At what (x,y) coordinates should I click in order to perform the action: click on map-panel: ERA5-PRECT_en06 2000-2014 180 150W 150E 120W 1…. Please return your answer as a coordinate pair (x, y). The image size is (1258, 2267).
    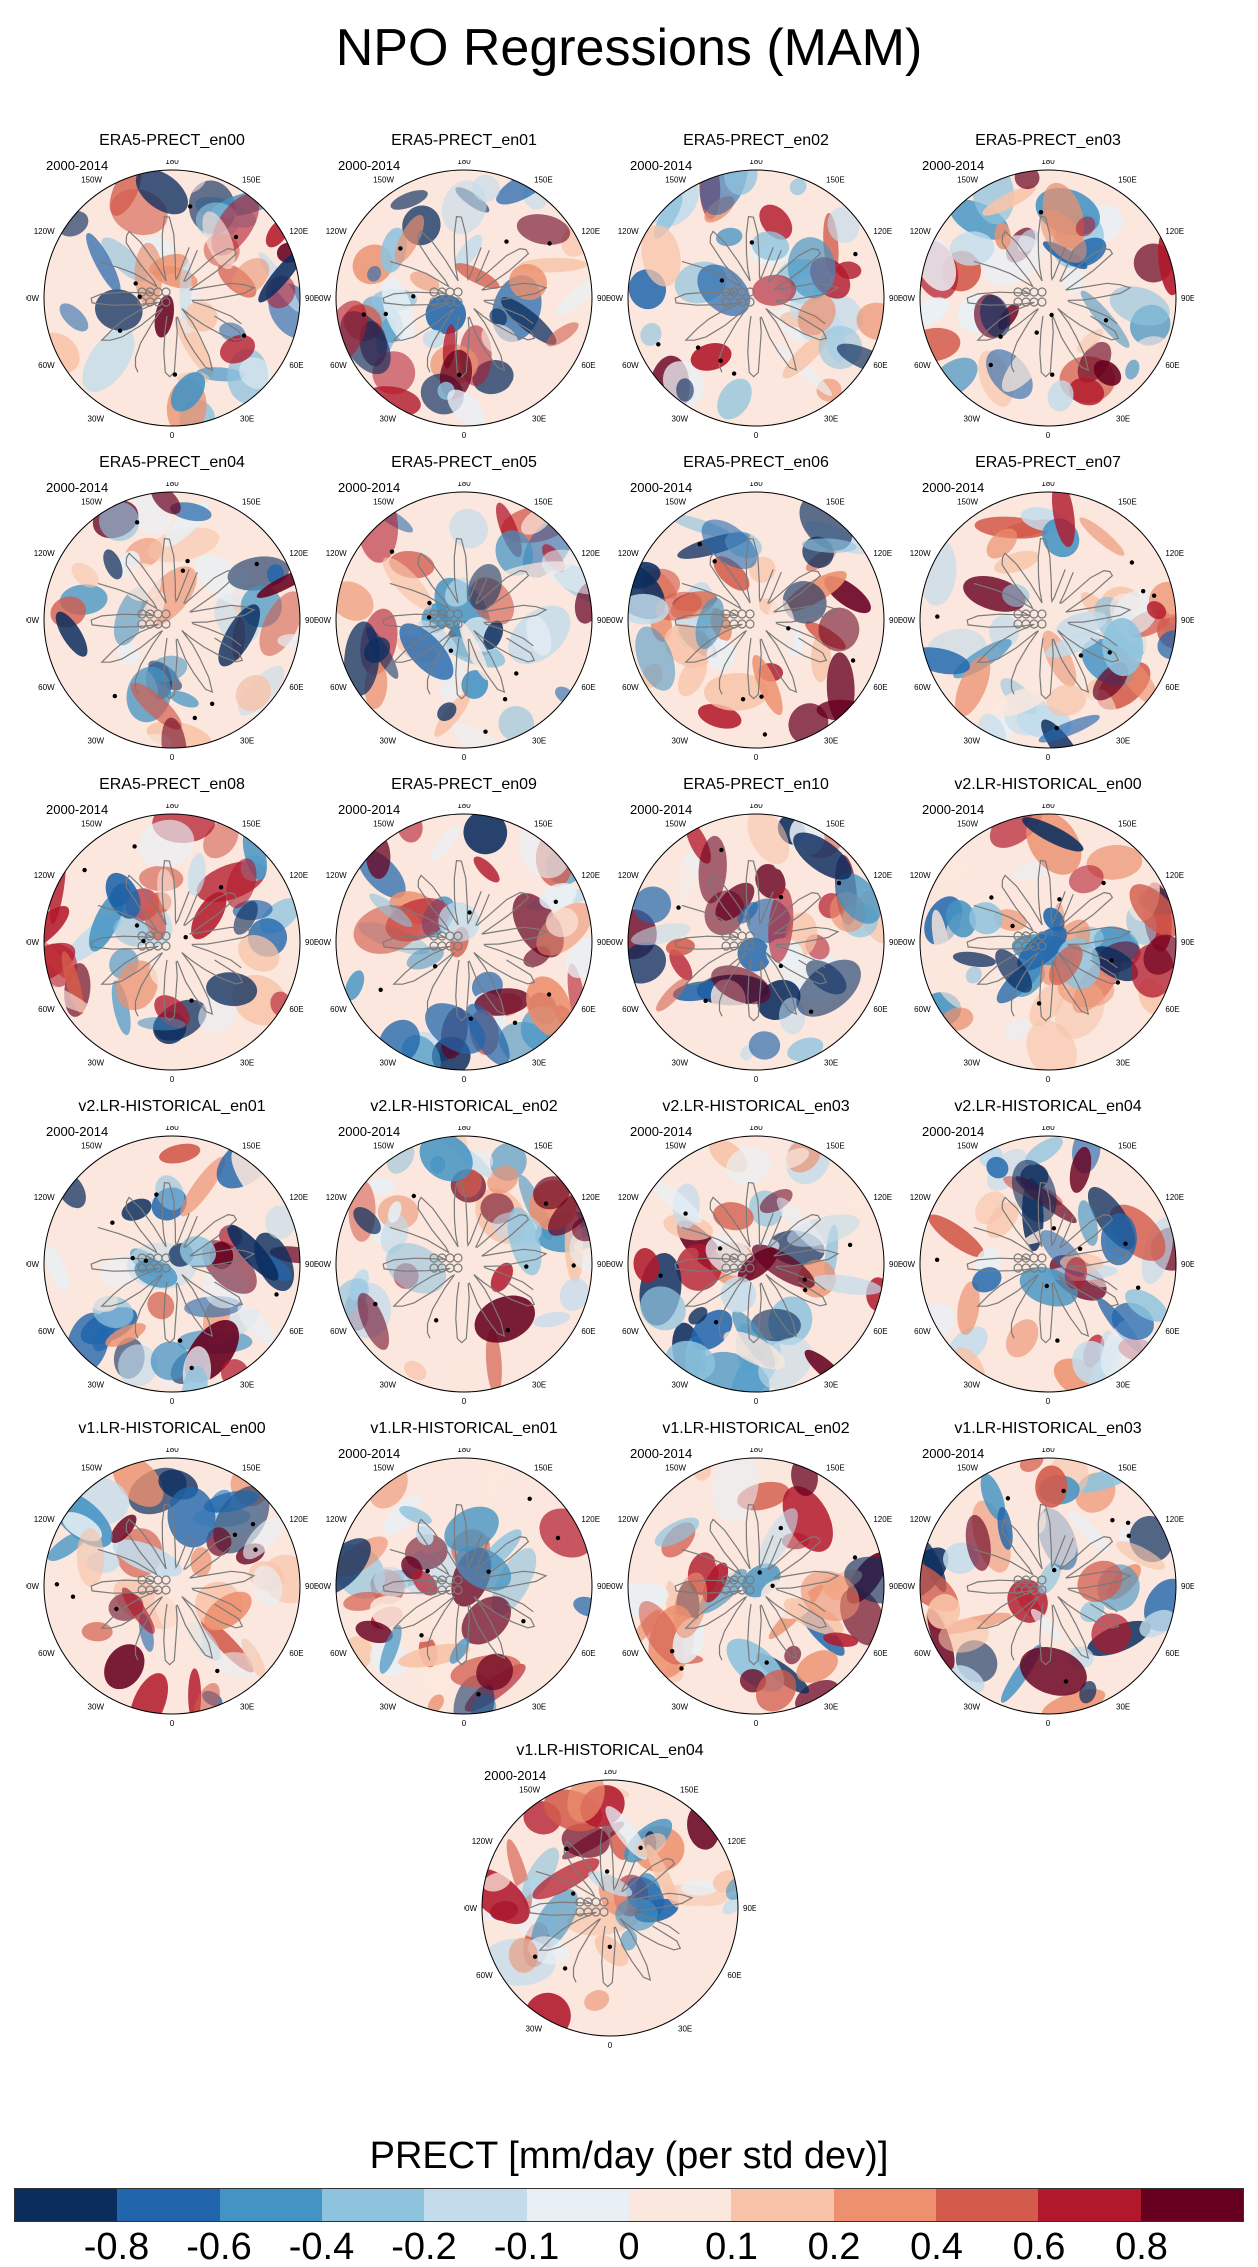
    Looking at the image, I should click on (756, 608).